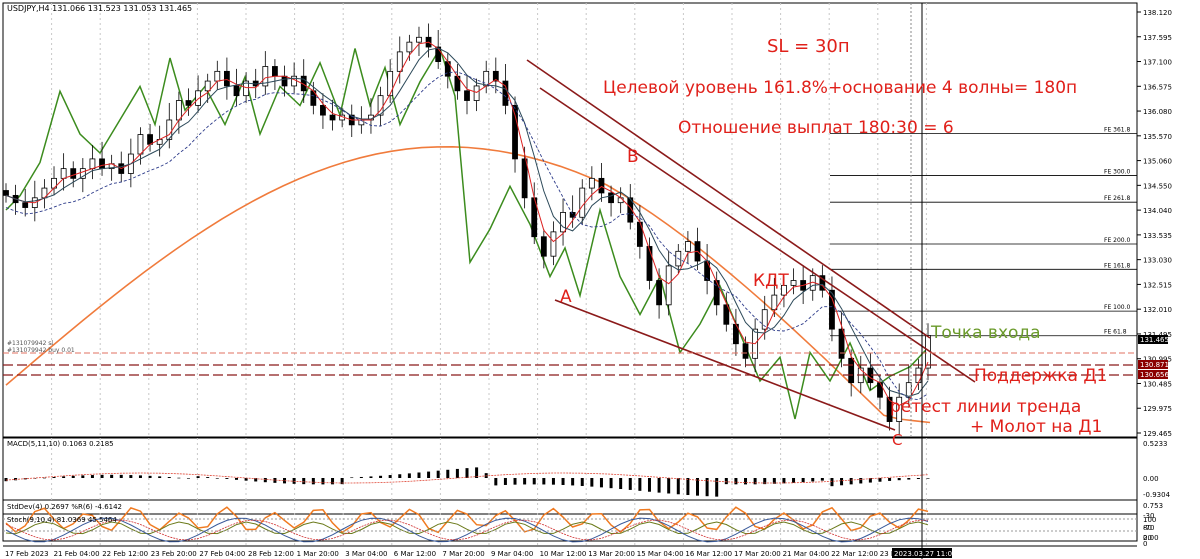 Image resolution: width=1200 pixels, height=559 pixels. Describe the element at coordinates (854, 554) in the screenshot. I see `time-label: 22 Mar 12:00` at that location.